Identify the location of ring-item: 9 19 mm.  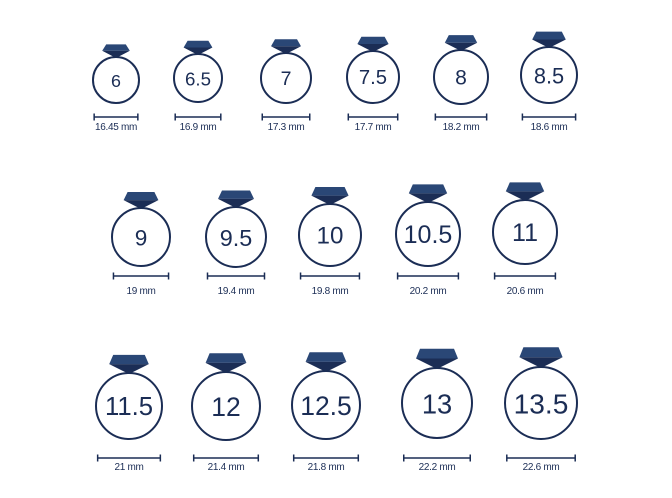
(141, 244).